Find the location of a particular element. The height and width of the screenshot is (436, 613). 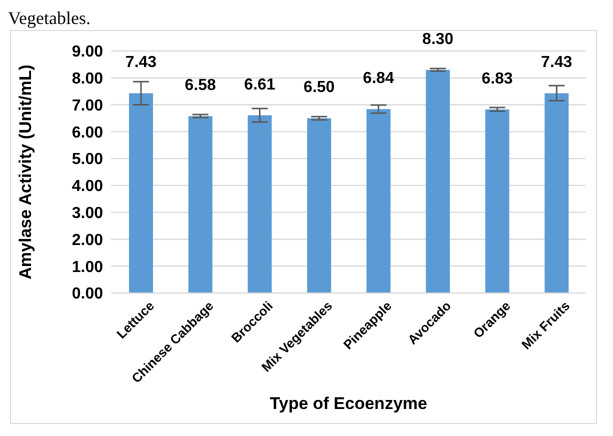

y-tick-label: 4.00 is located at coordinates (88, 187).